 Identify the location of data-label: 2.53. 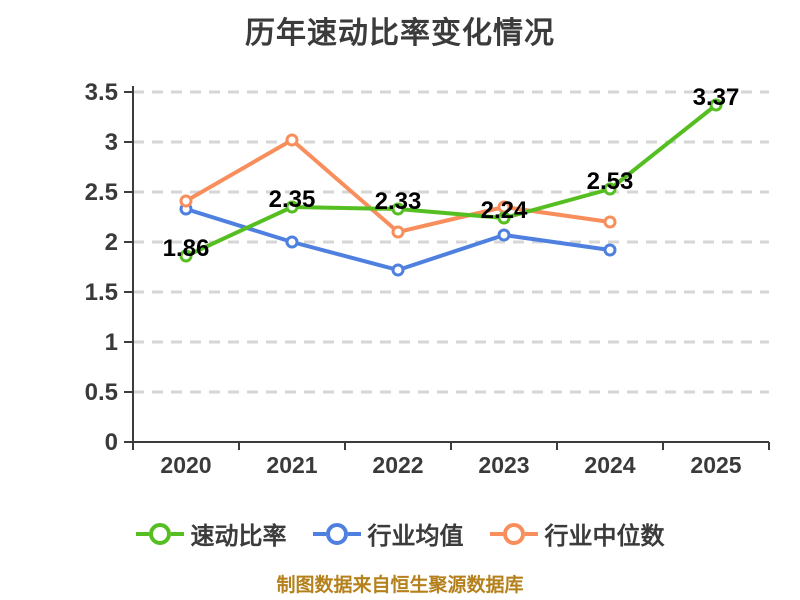
(610, 181).